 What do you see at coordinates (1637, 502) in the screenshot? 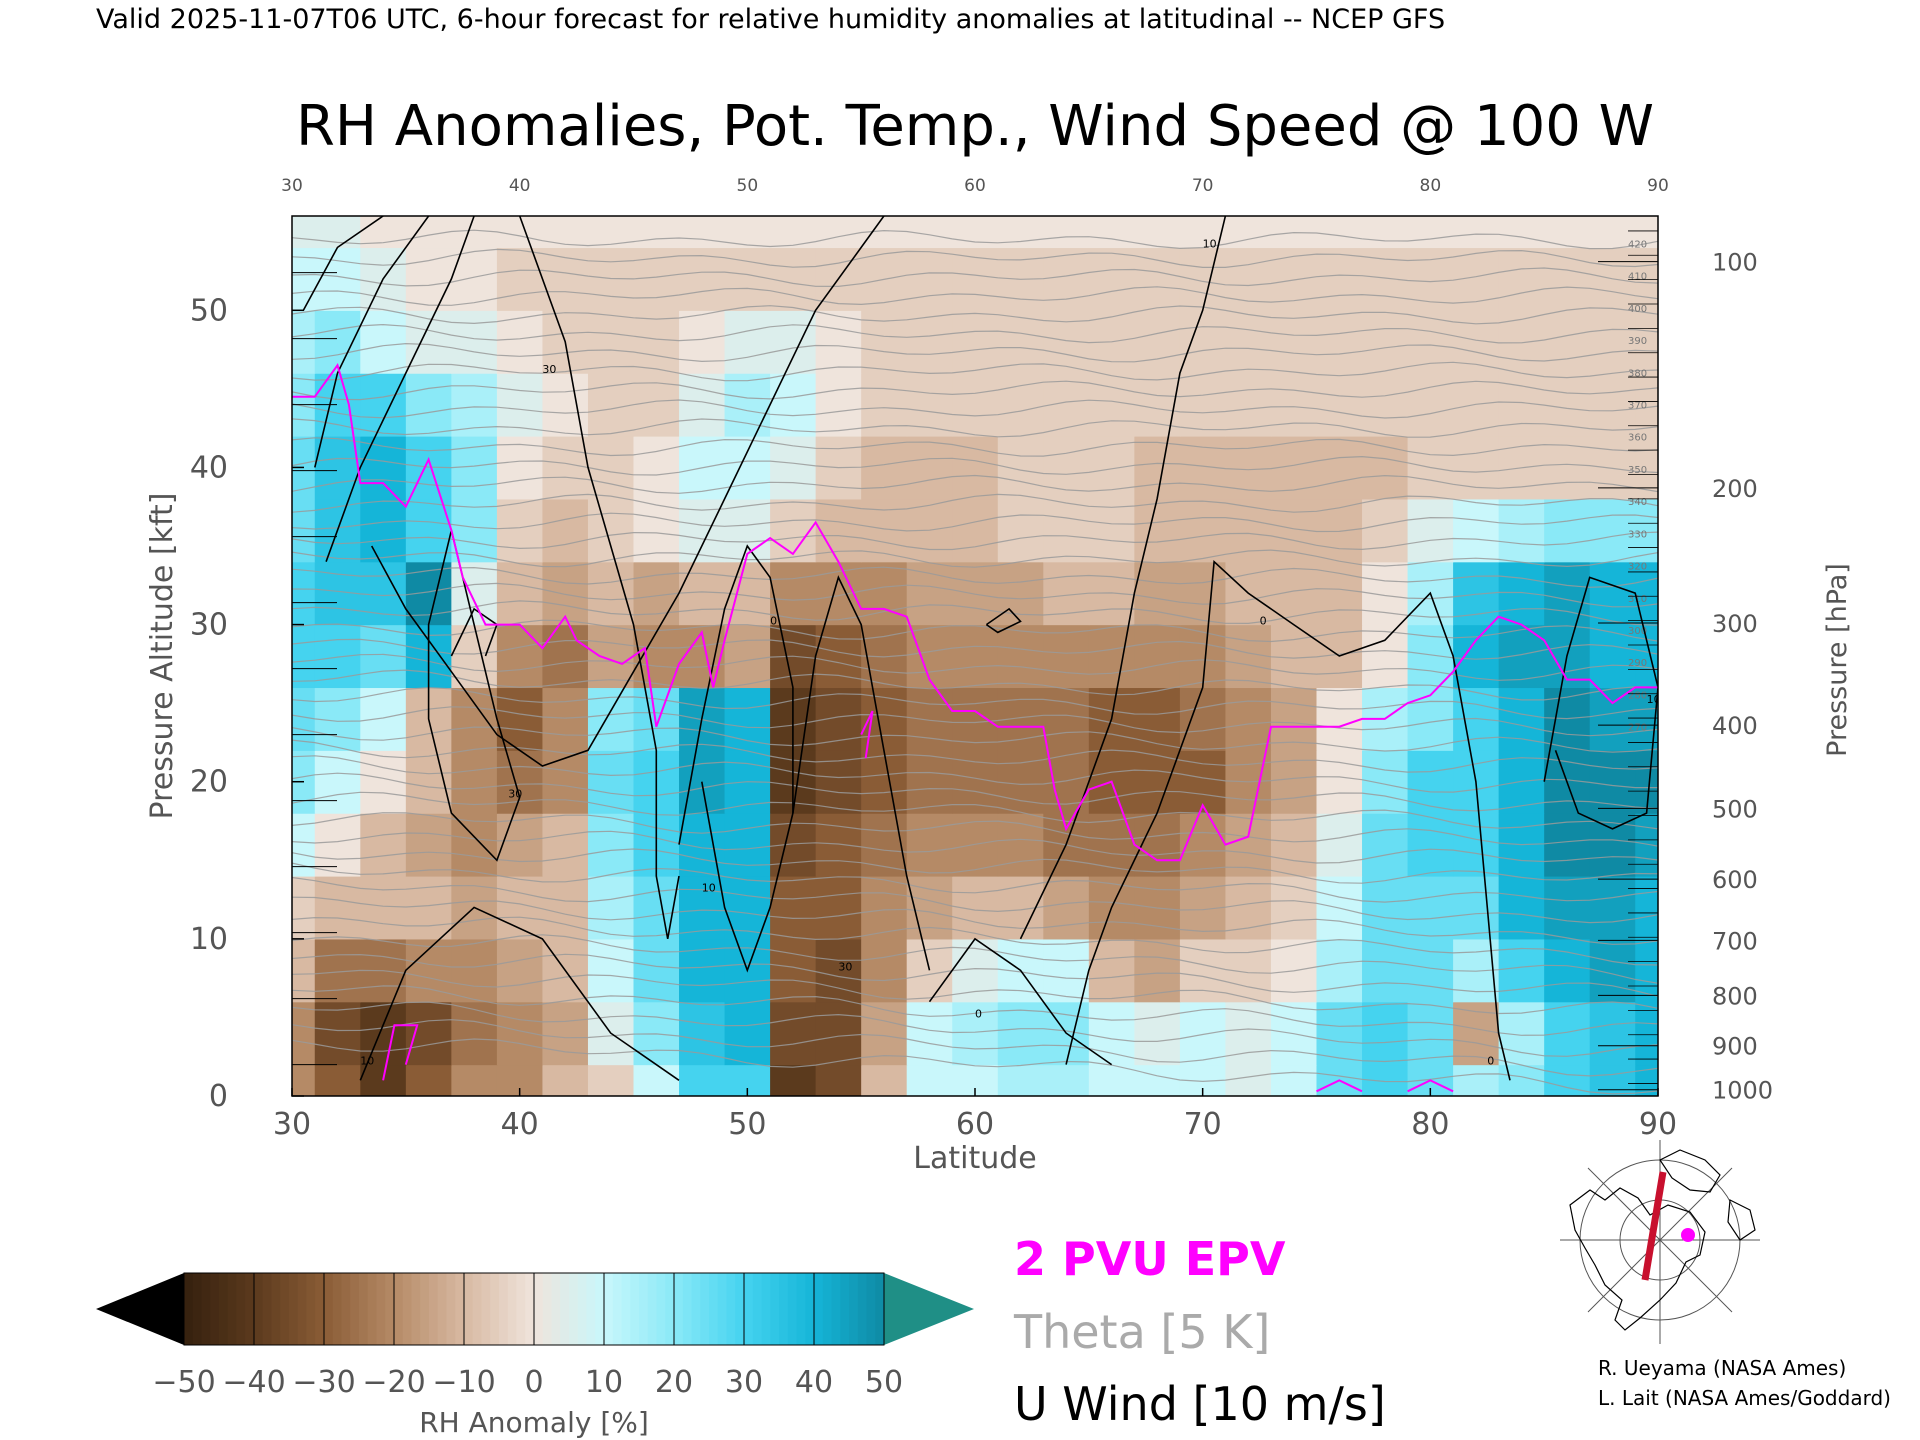
I see `theta-contour-label: 340` at bounding box center [1637, 502].